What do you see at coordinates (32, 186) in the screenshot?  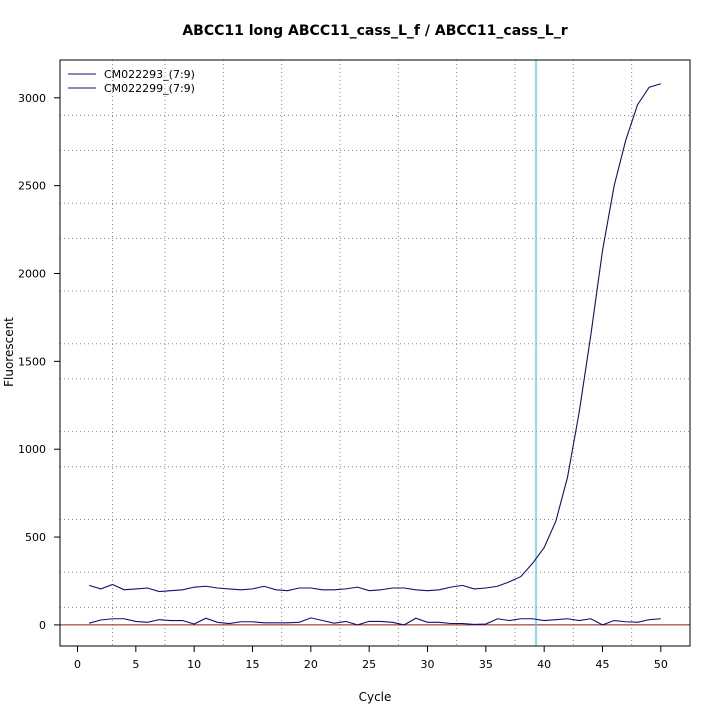 I see `y-tick-label: 2500` at bounding box center [32, 186].